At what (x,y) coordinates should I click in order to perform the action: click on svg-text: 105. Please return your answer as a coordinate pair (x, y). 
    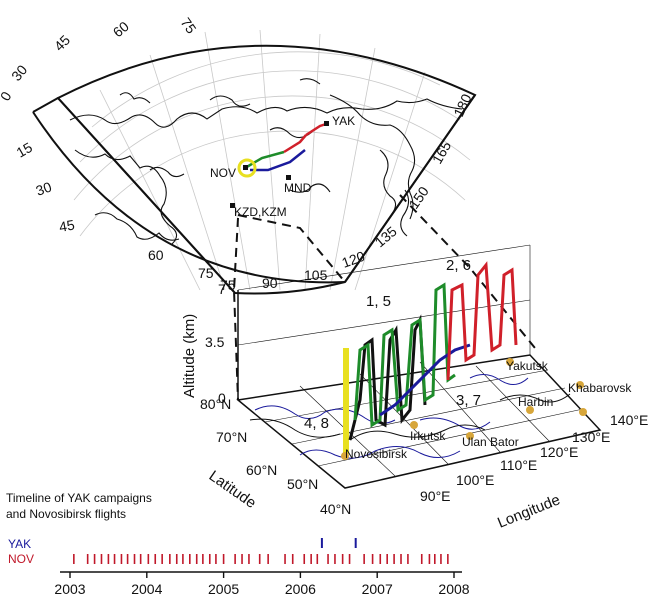
    Looking at the image, I should click on (316, 275).